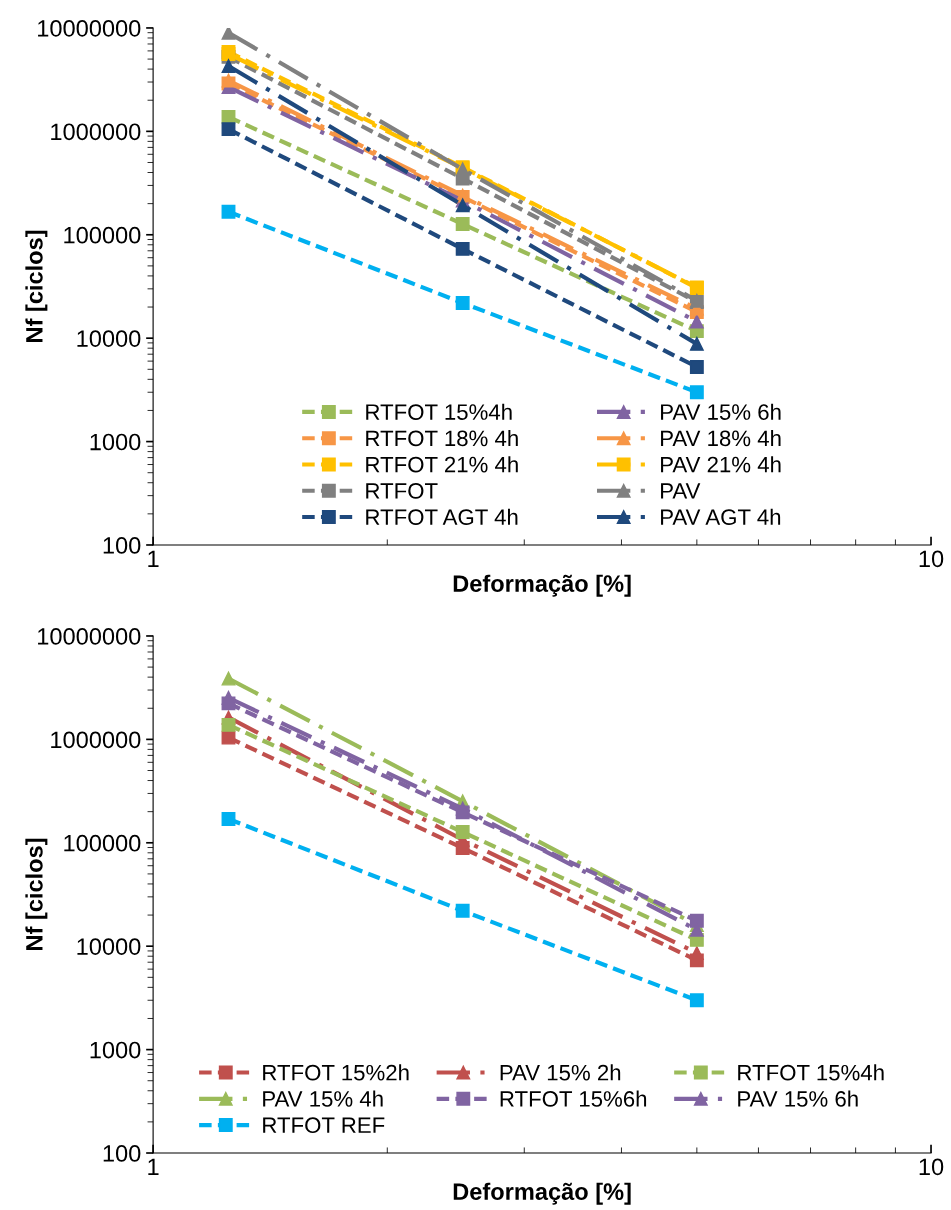 Image resolution: width=951 pixels, height=1210 pixels. I want to click on legend-label: PAV 18% 4h, so click(721, 438).